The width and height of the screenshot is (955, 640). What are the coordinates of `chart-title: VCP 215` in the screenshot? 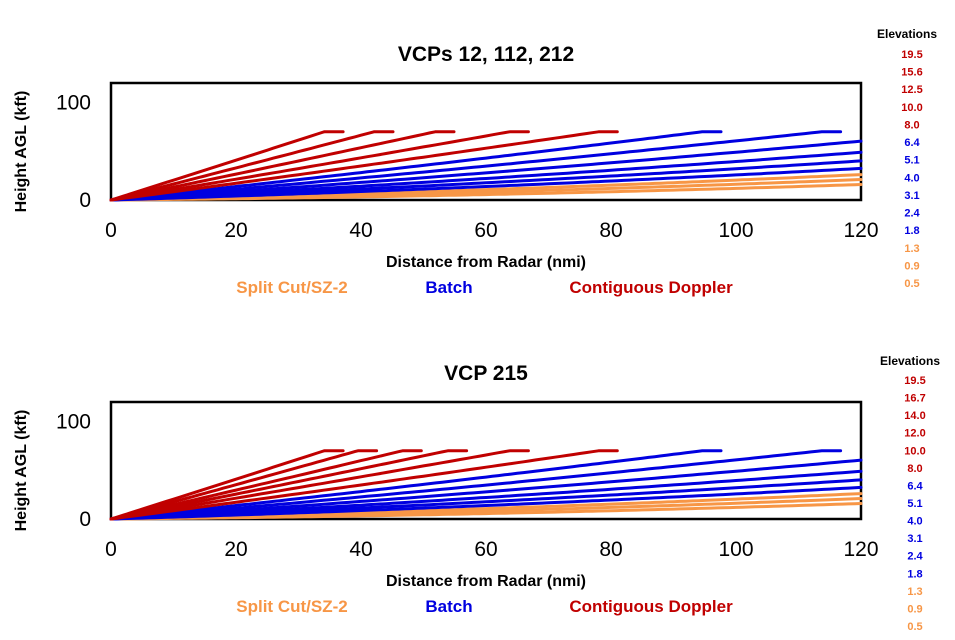 It's located at (486, 373).